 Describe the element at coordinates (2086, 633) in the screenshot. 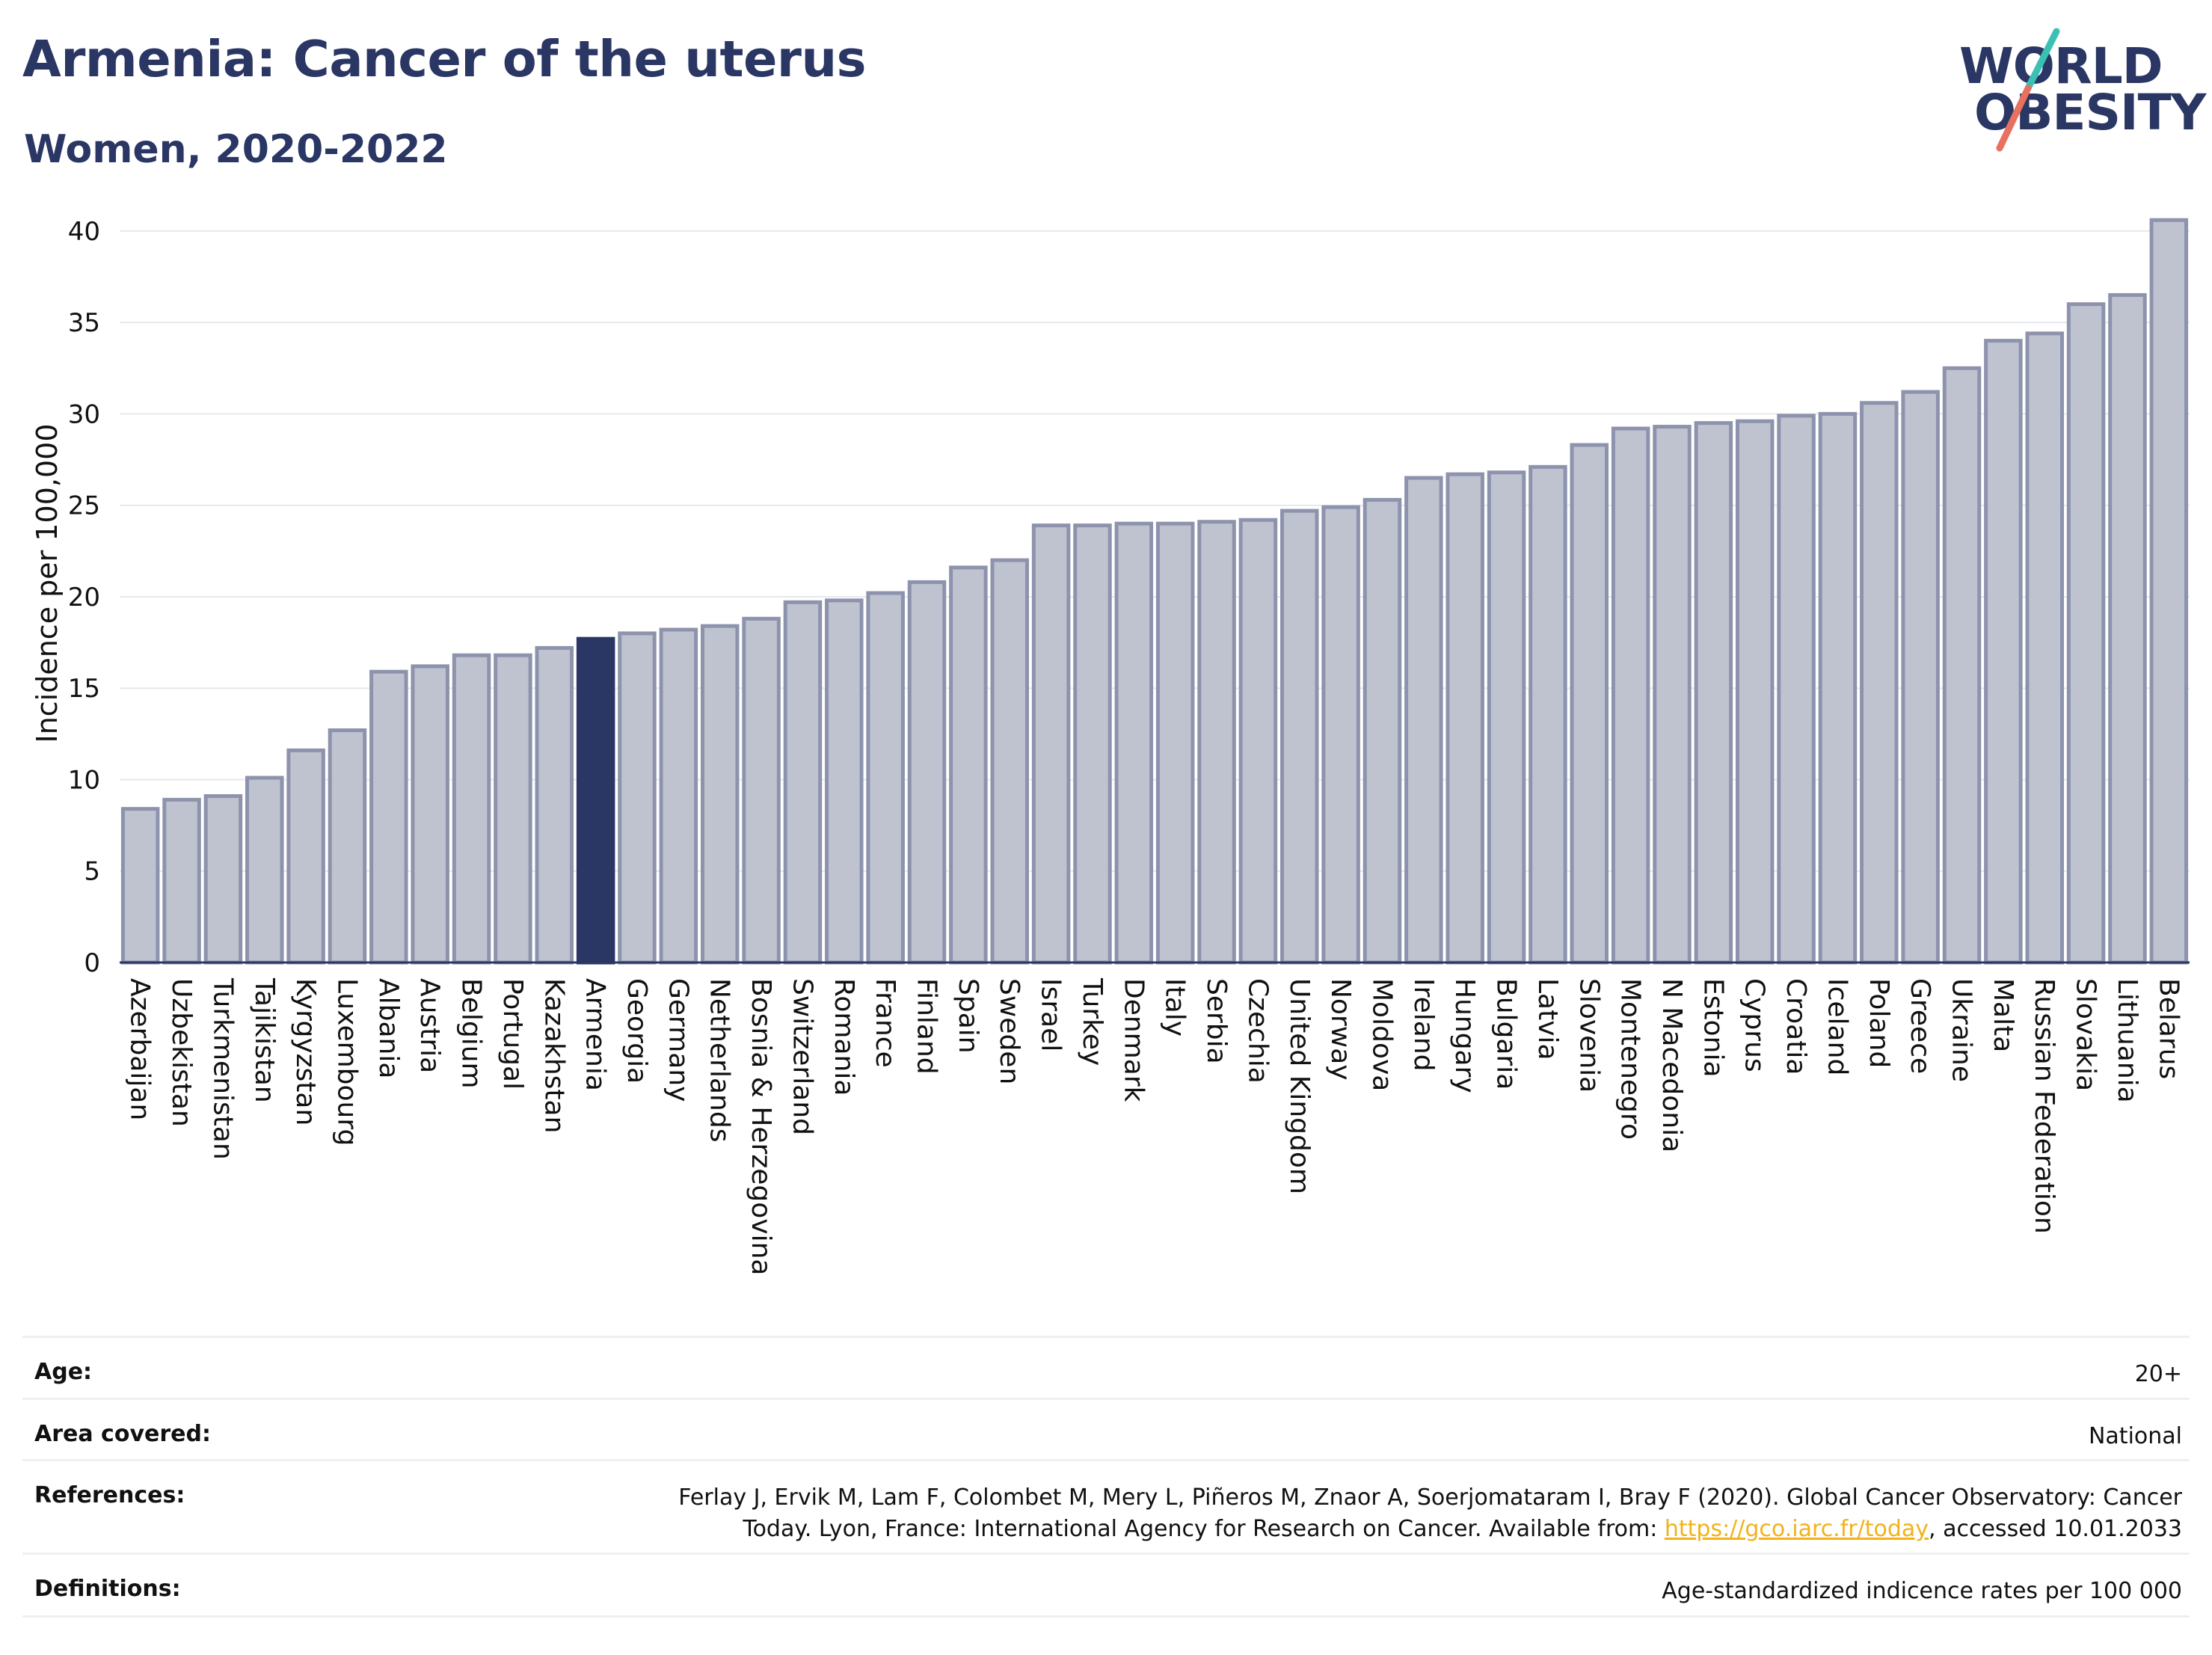

I see `bar-slovakia` at that location.